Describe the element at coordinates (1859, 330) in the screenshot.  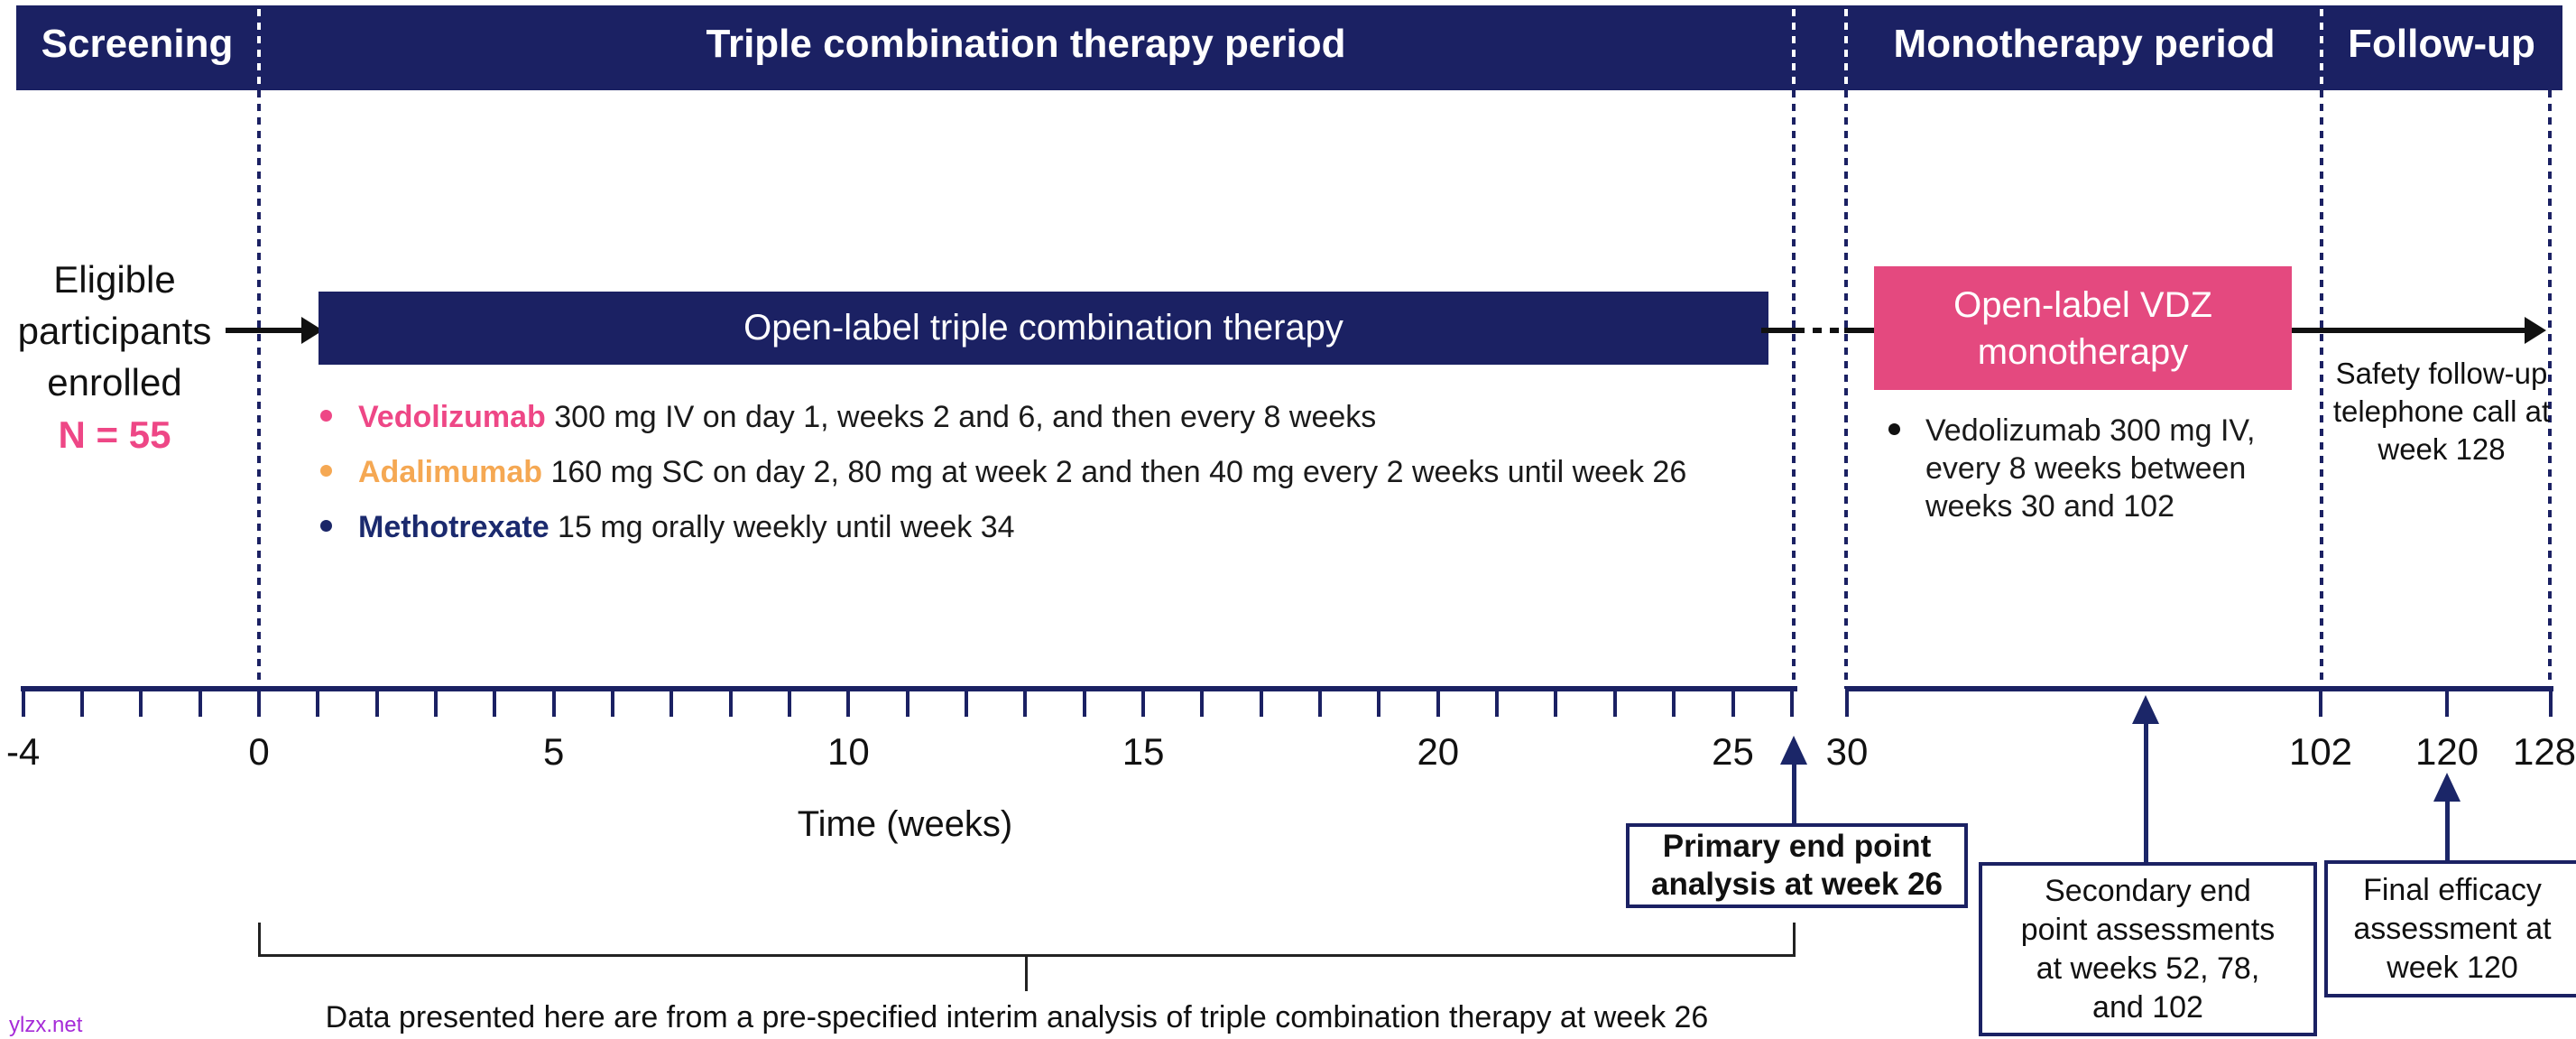
I see `connector-line-solid-right` at that location.